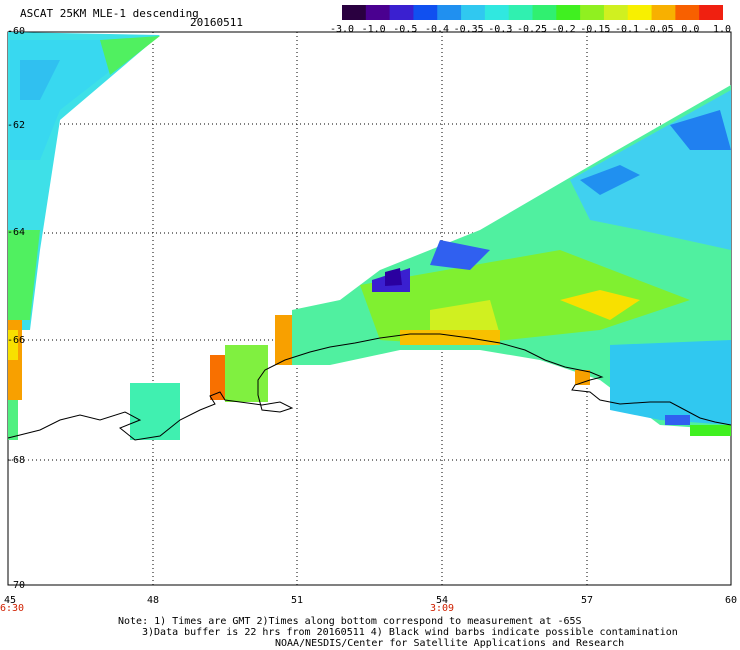 The width and height of the screenshot is (740, 650). What do you see at coordinates (16, 340) in the screenshot?
I see `y-label-3: -66` at bounding box center [16, 340].